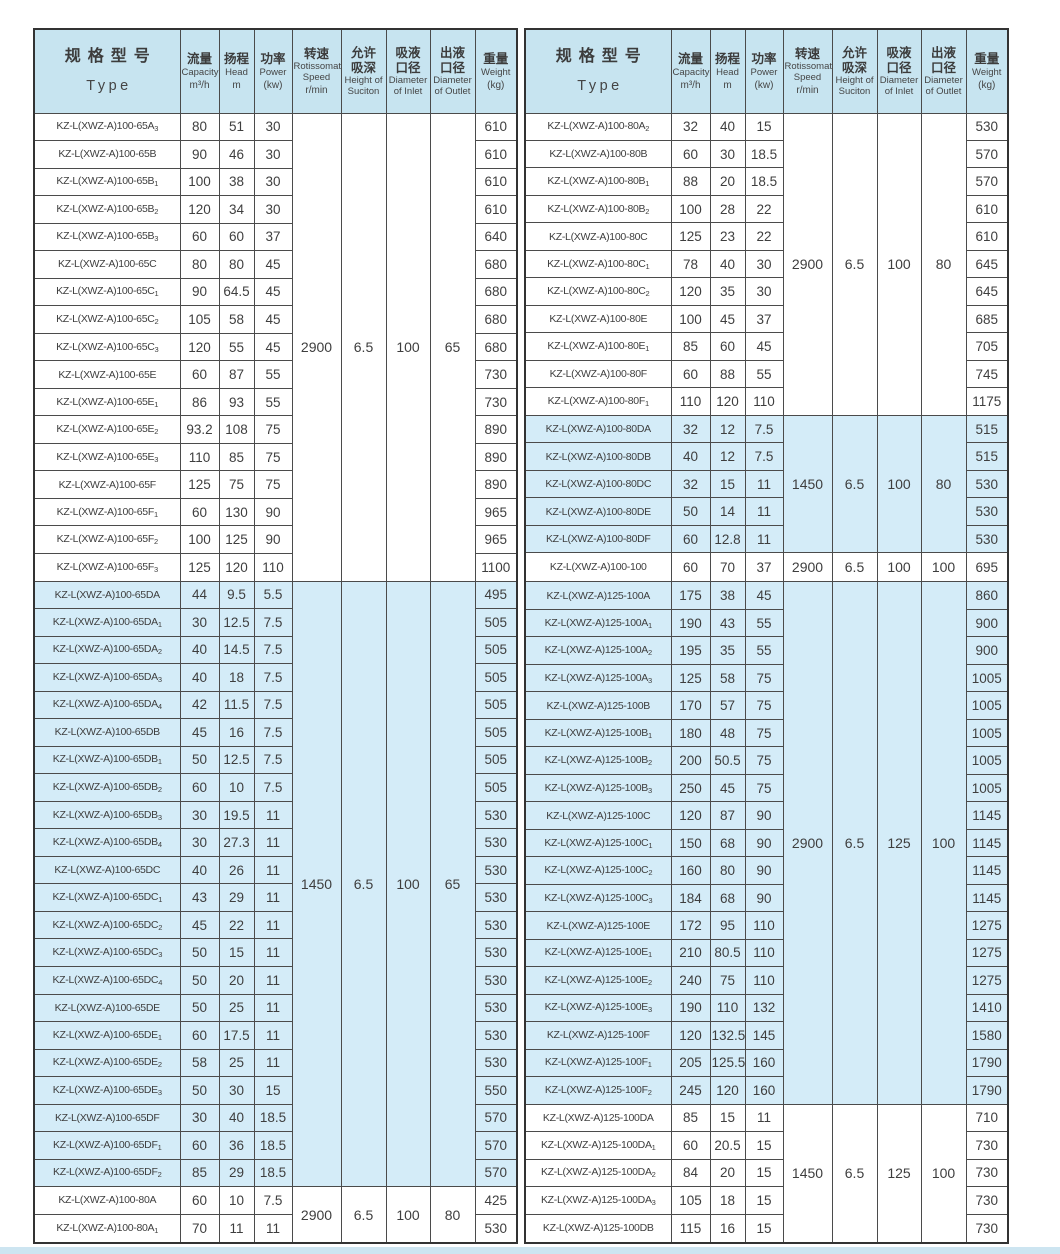 This screenshot has width=1060, height=1254. What do you see at coordinates (496, 1145) in the screenshot?
I see `weight-cell: 570` at bounding box center [496, 1145].